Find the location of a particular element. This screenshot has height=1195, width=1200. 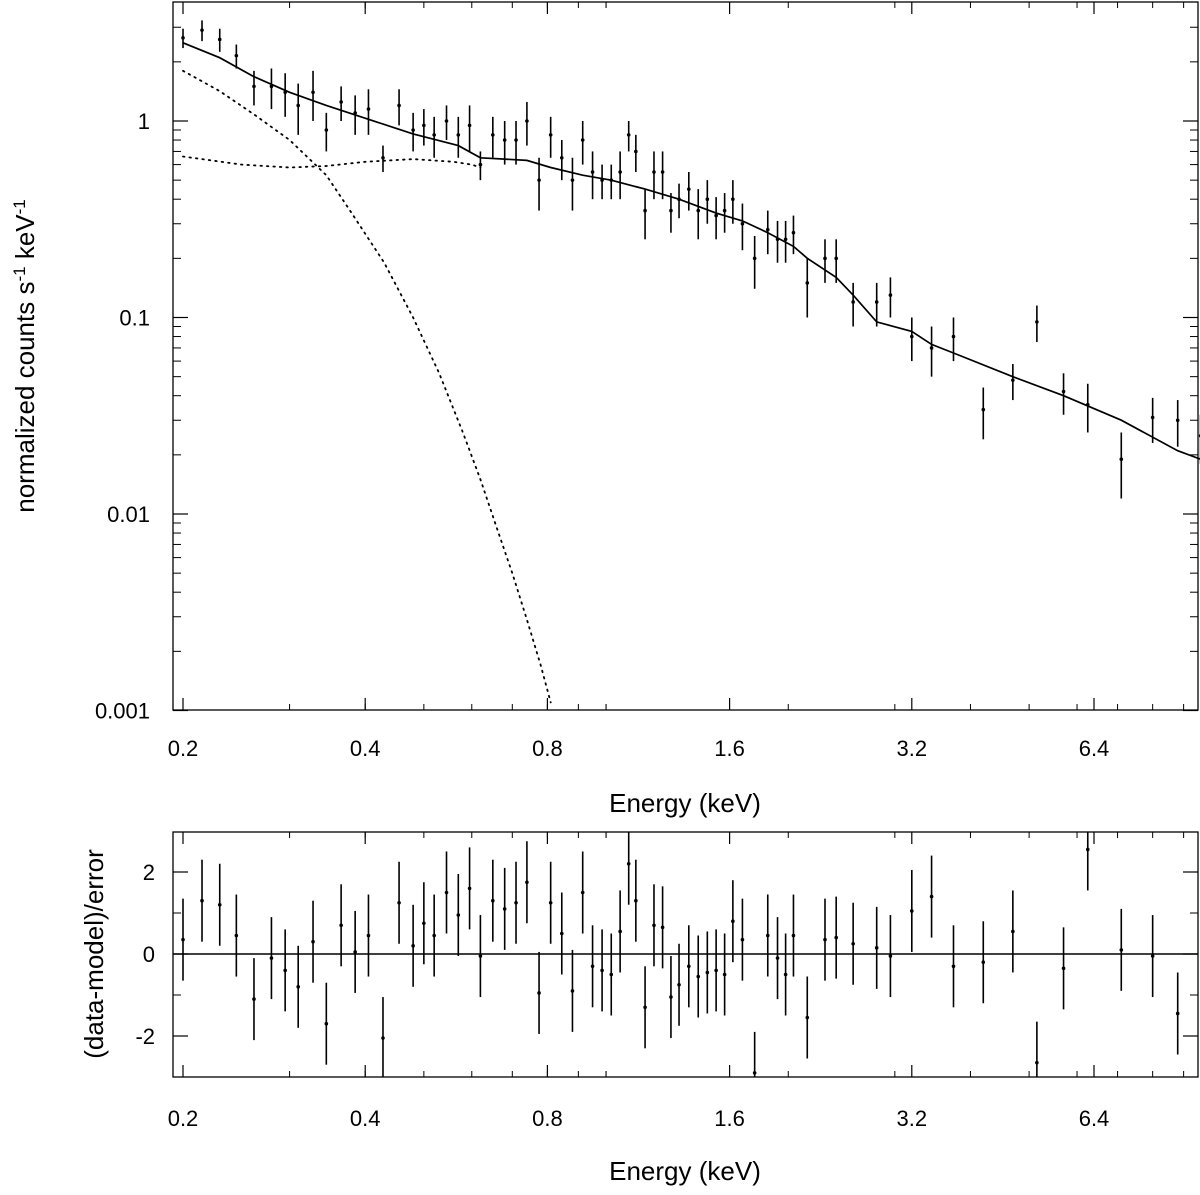

residuals-x-tick-label: 0.8 is located at coordinates (547, 1118).